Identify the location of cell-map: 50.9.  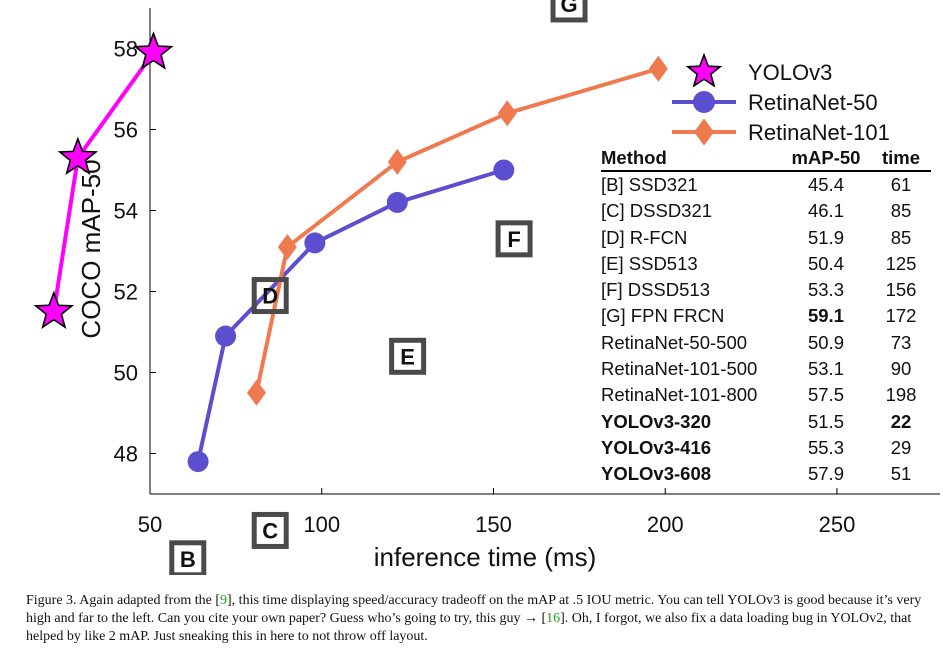
(825, 342).